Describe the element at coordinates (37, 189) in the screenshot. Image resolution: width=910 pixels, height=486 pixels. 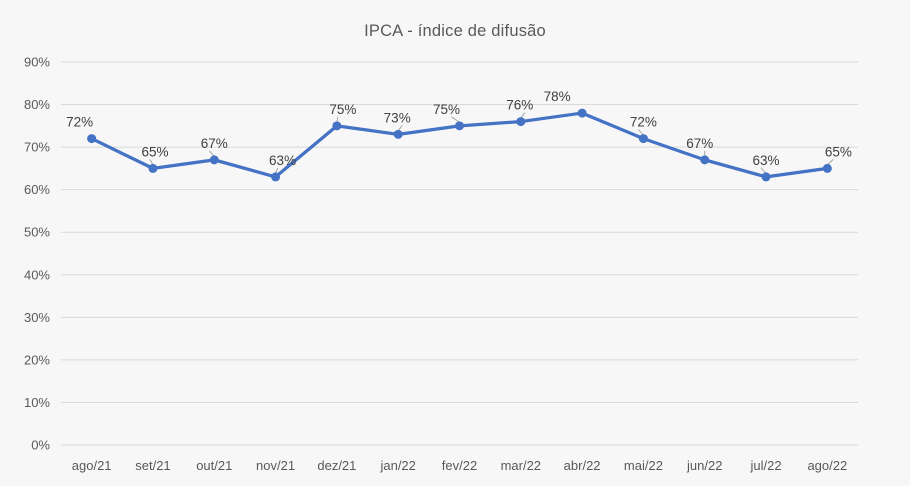
I see `y-tick-label: 60%` at that location.